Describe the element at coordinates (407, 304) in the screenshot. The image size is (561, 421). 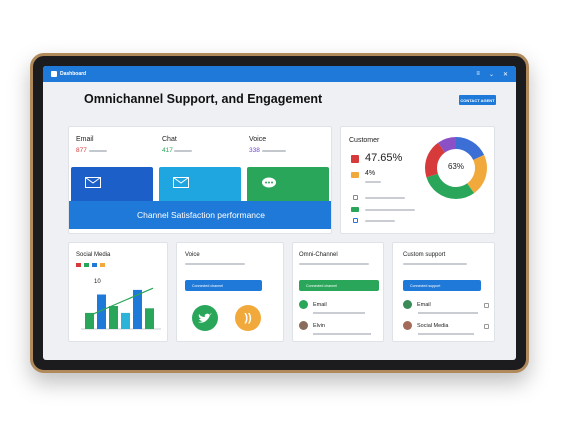
I see `support-email-avatar` at that location.